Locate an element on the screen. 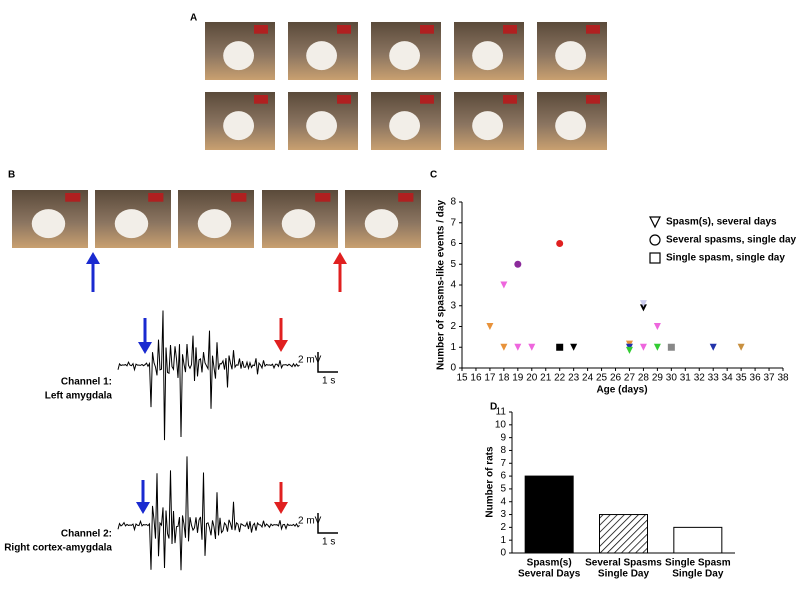 Image resolution: width=800 pixels, height=591 pixels. x-tick-label: 18 is located at coordinates (504, 378).